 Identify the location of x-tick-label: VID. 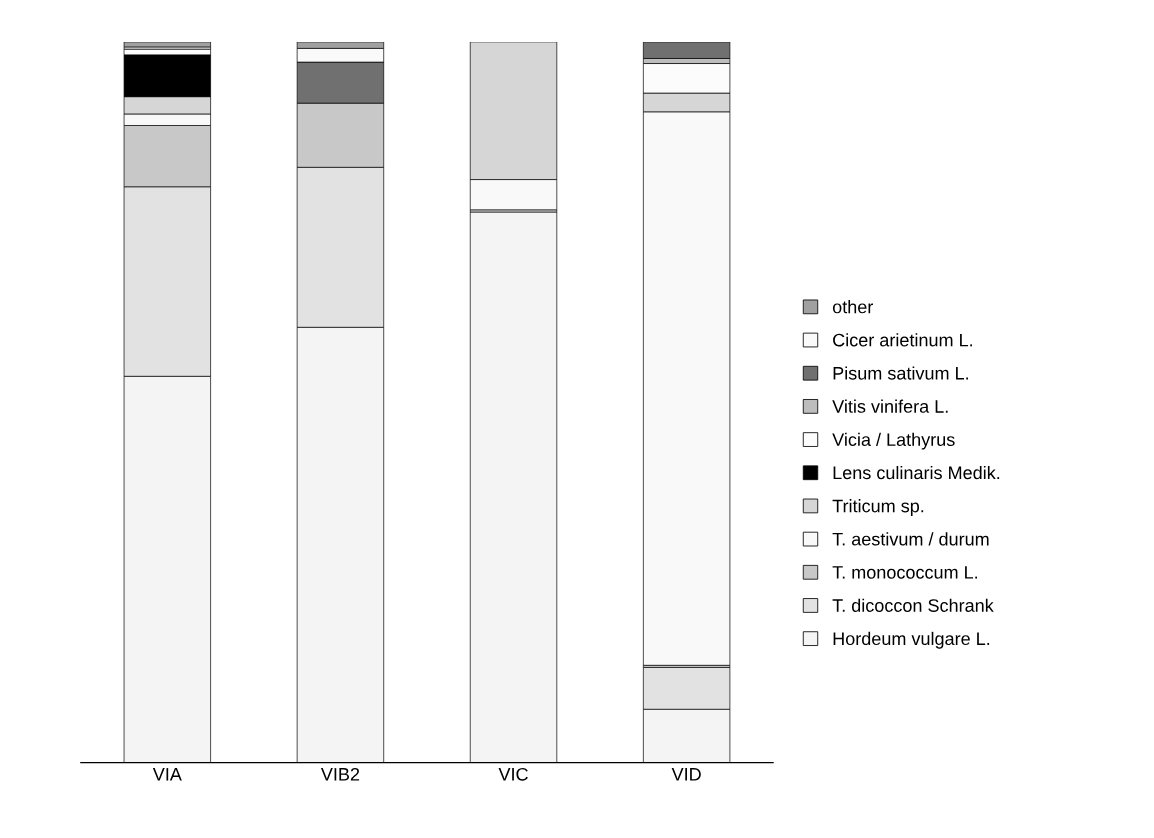
(686, 774).